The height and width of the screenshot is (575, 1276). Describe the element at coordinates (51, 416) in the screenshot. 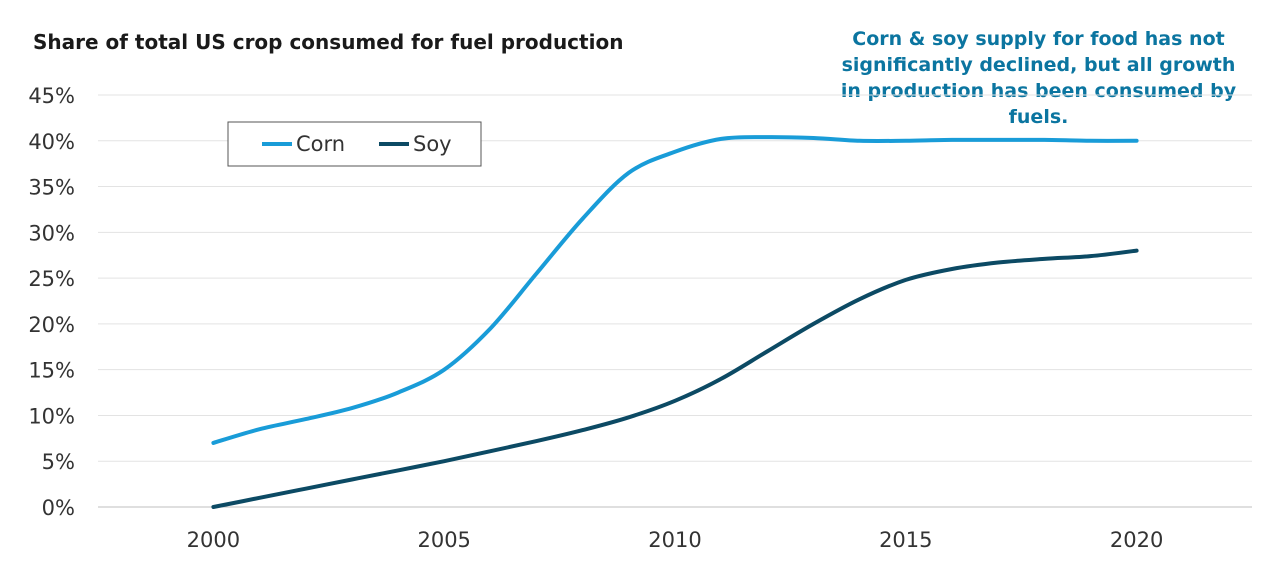

I see `y-tick-label: 10%` at that location.